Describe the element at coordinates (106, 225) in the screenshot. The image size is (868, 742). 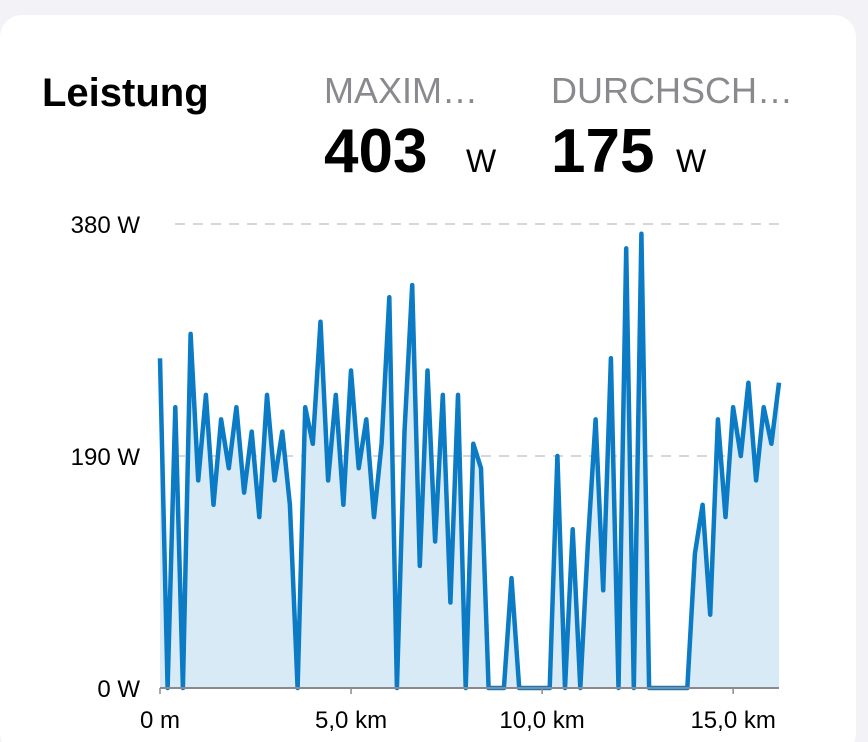
I see `y-tick-label: 380 W` at that location.